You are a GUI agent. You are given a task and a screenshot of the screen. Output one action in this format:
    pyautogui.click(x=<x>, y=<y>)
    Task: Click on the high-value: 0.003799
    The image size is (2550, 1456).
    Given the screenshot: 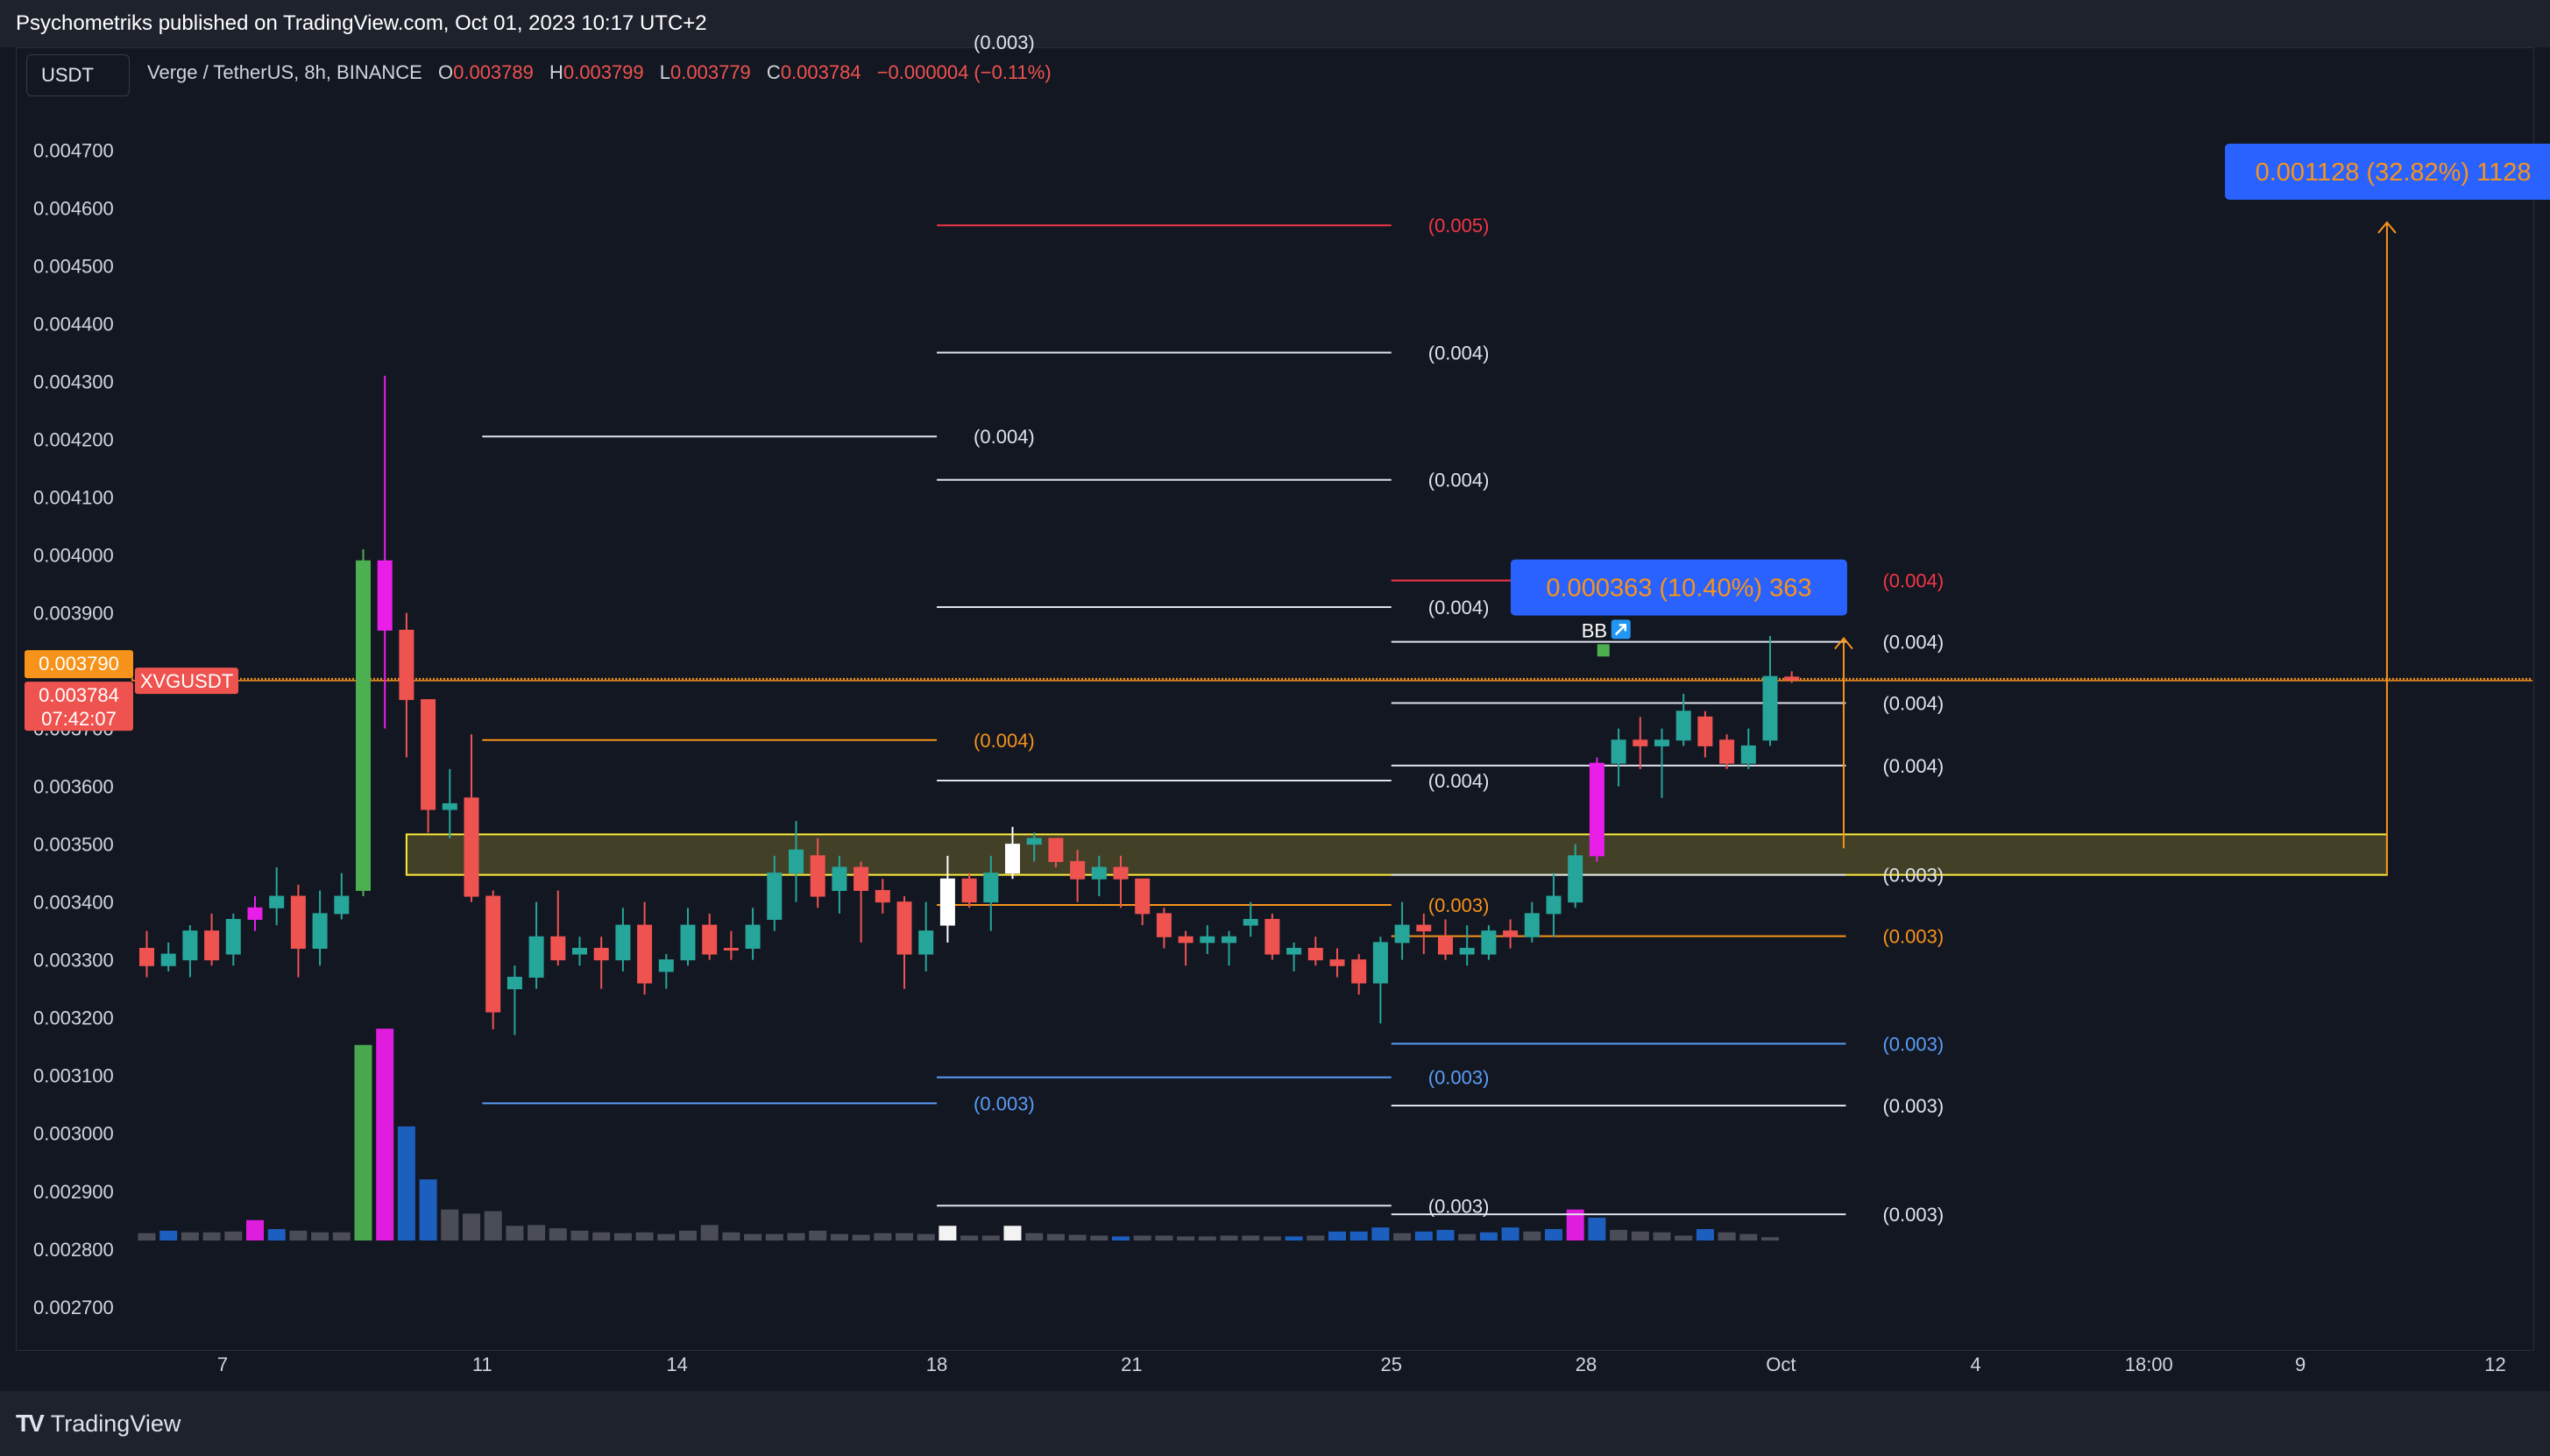 What is the action you would take?
    pyautogui.click(x=603, y=72)
    